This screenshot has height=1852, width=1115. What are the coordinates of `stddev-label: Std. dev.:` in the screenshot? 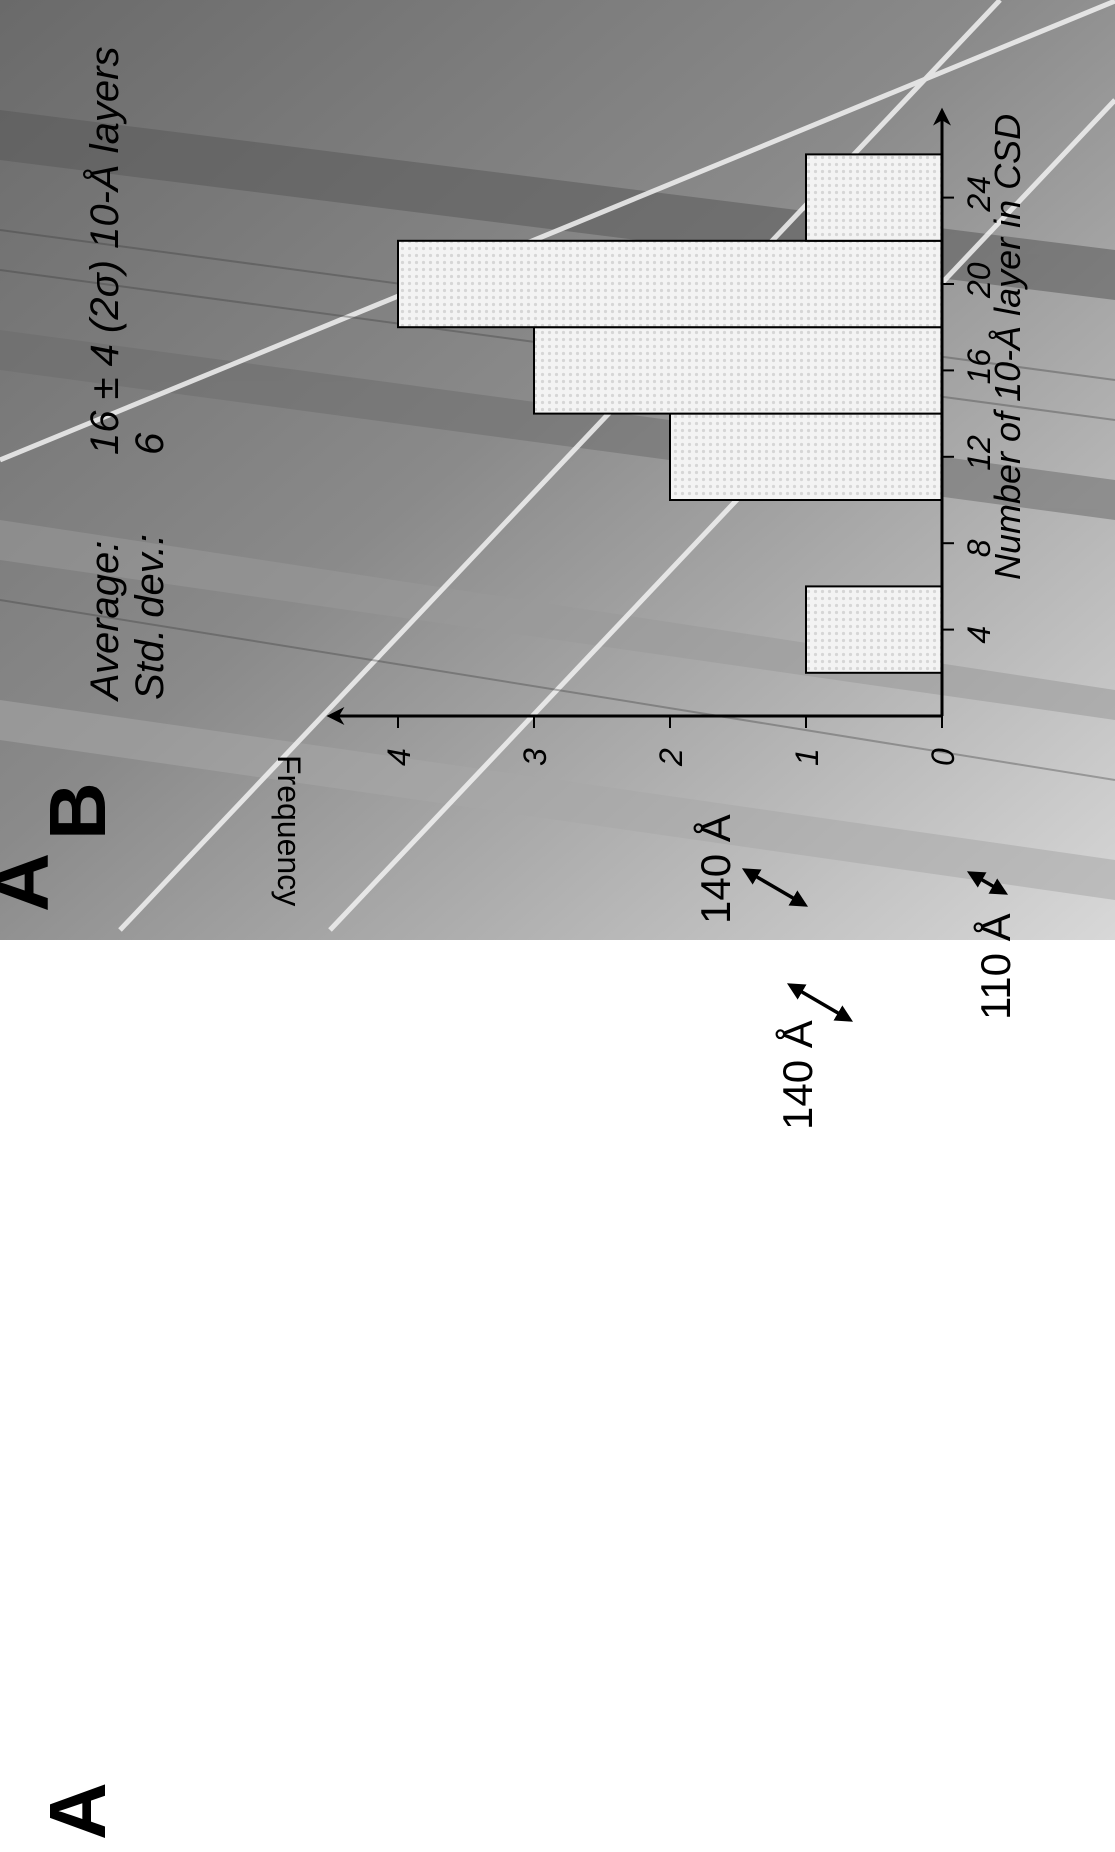 It's located at (150, 617).